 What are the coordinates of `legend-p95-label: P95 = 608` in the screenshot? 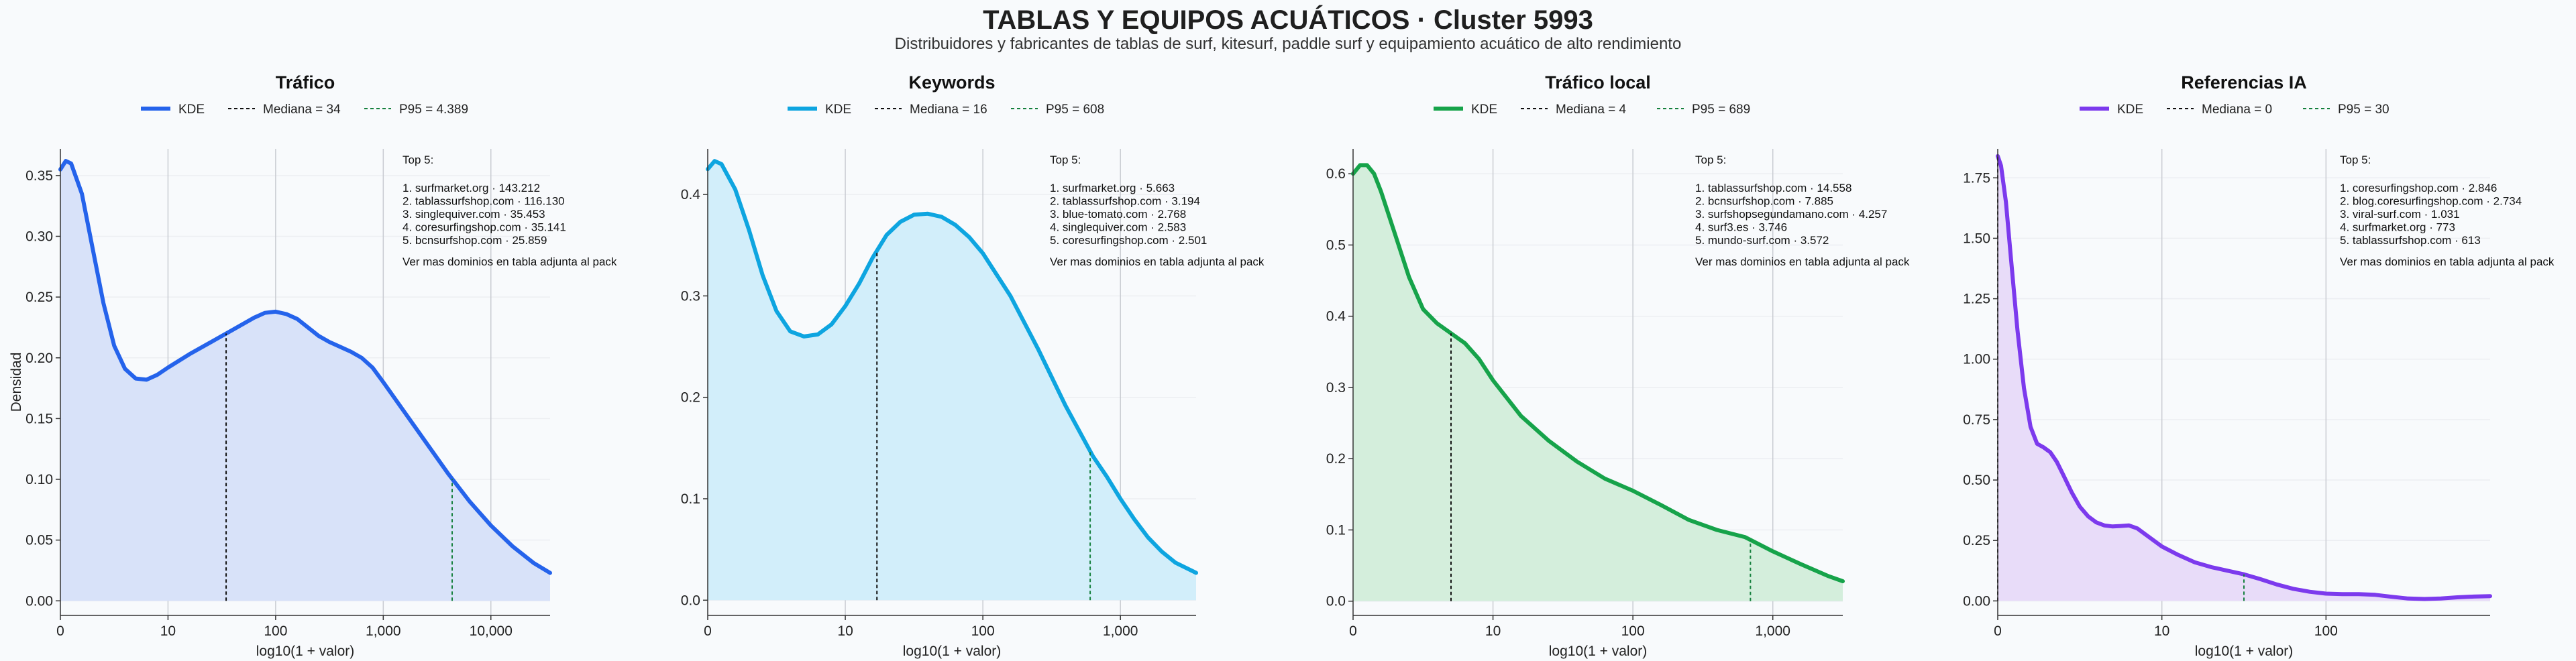 It's located at (1075, 110).